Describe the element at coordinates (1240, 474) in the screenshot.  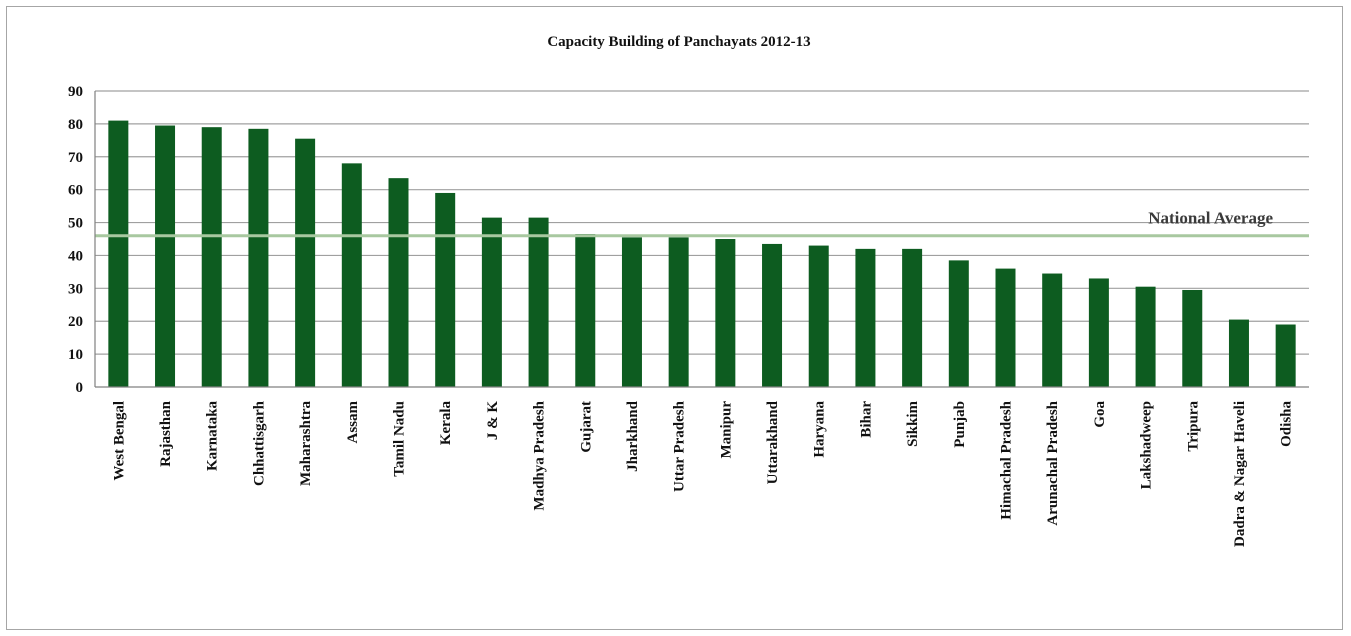
I see `x-tick-label: Dadra & Nagar Haveli` at that location.